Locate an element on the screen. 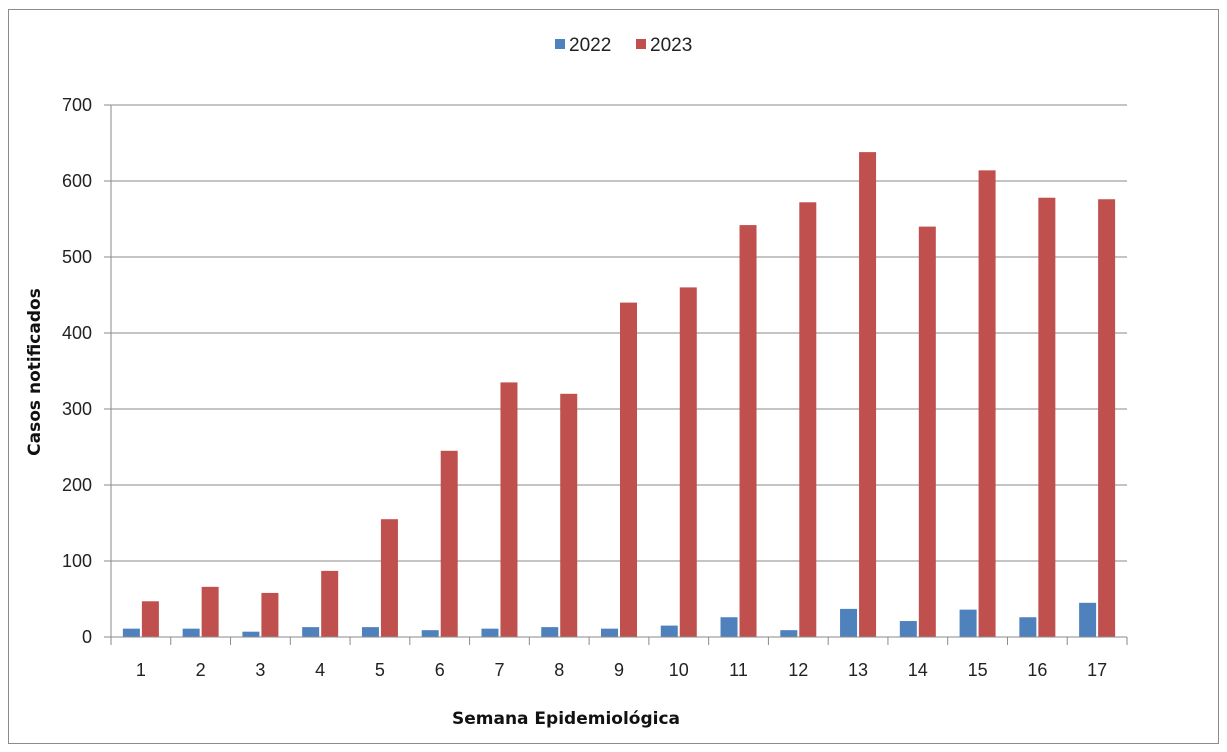 The image size is (1227, 752). x-tick-label: 7 is located at coordinates (499, 670).